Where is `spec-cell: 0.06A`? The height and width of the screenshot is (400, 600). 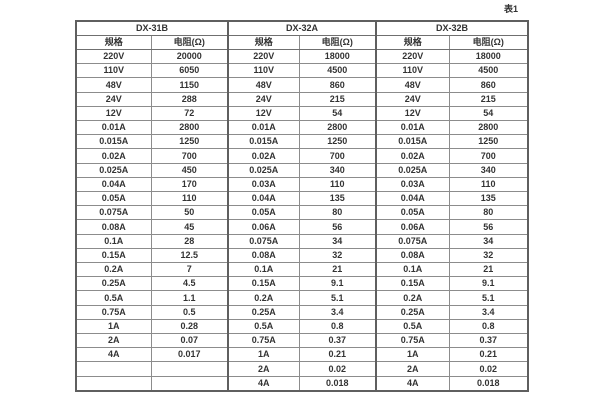
spec-cell: 0.06A is located at coordinates (412, 227).